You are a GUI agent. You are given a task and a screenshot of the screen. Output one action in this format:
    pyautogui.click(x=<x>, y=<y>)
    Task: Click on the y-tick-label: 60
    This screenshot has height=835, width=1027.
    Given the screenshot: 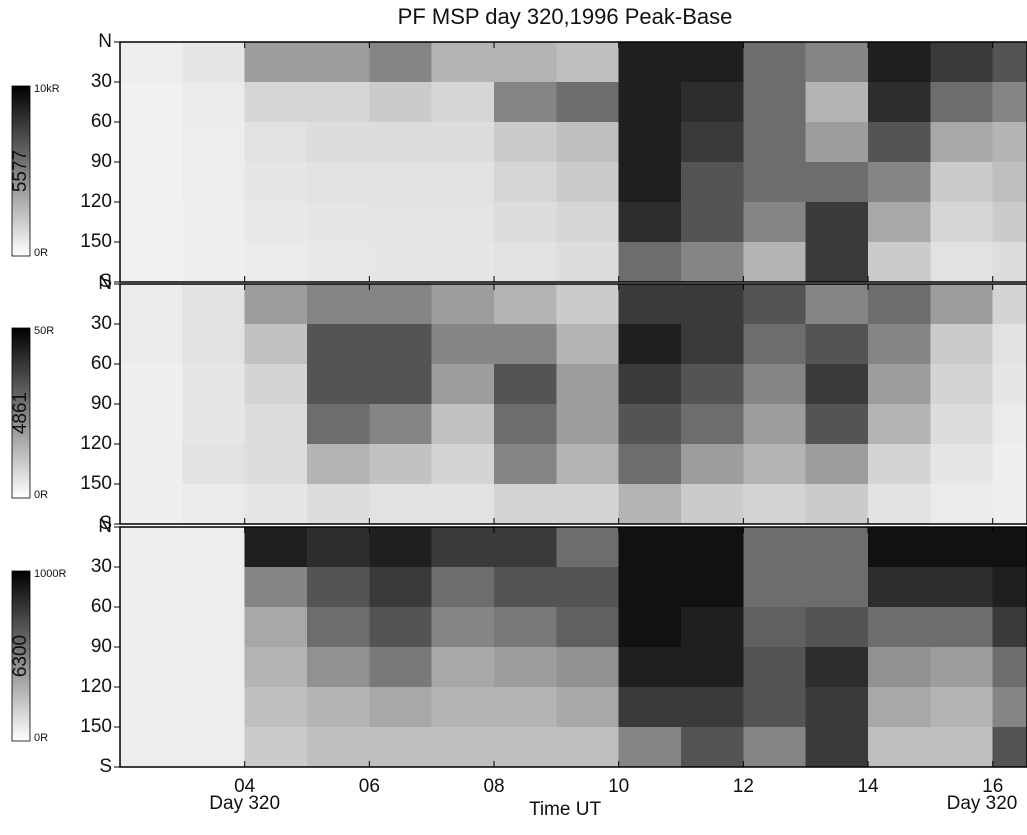 What is the action you would take?
    pyautogui.click(x=101, y=606)
    